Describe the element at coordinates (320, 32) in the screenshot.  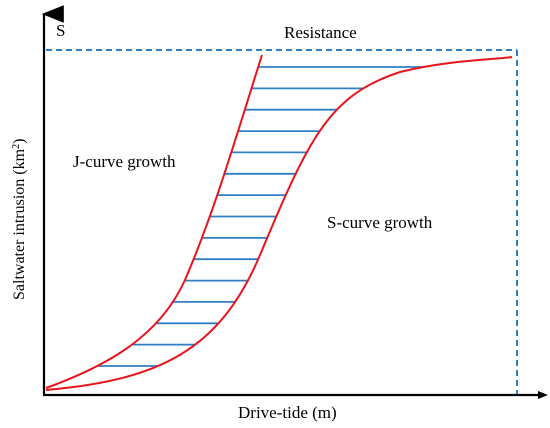
I see `resistance-label: Resistance` at that location.